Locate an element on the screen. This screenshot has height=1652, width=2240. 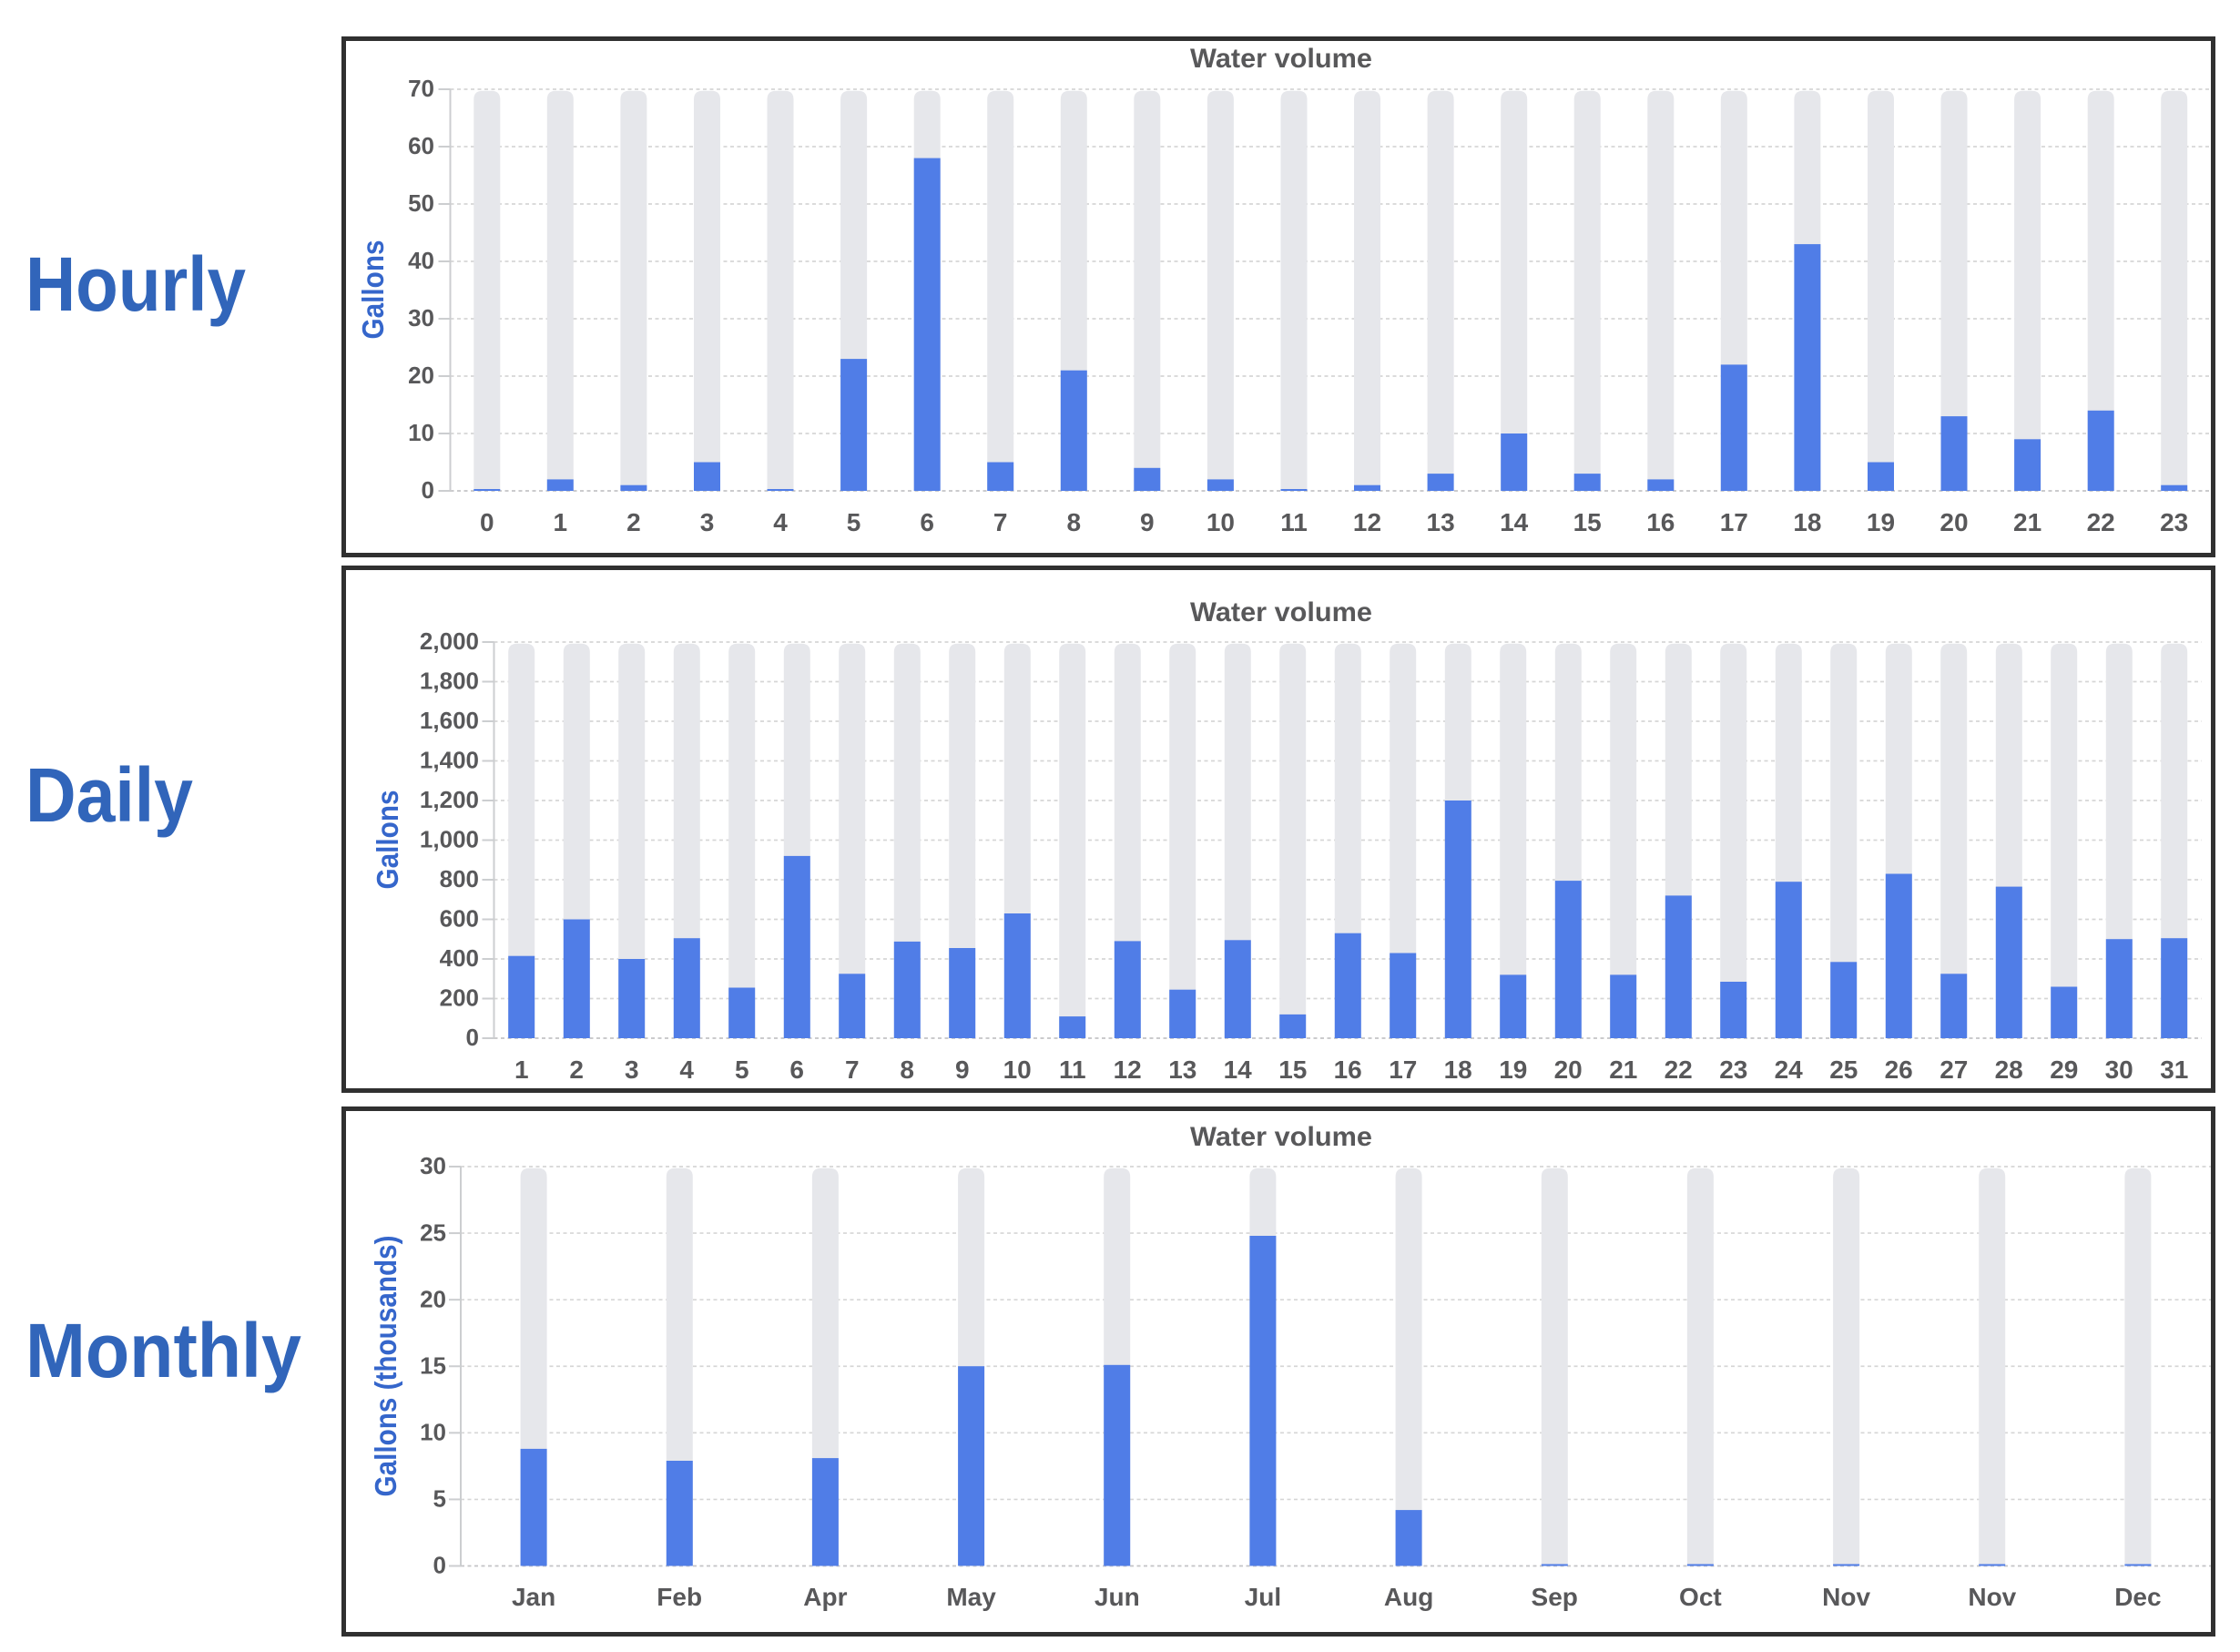
svg-text: 1,200 is located at coordinates (449, 800).